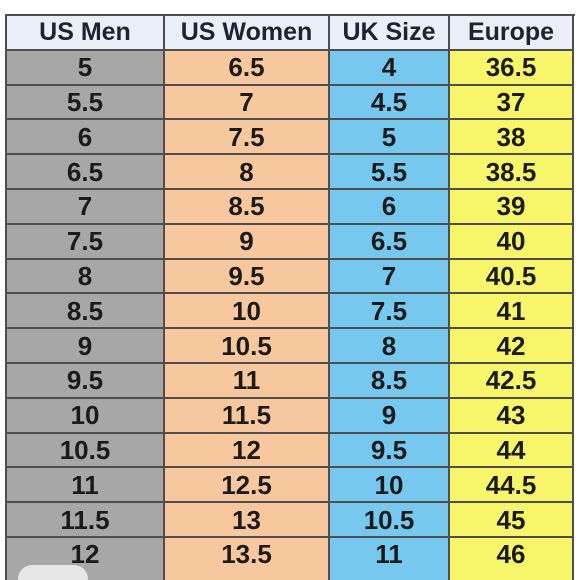 The height and width of the screenshot is (580, 580). I want to click on europe-size-cell: 43, so click(512, 416).